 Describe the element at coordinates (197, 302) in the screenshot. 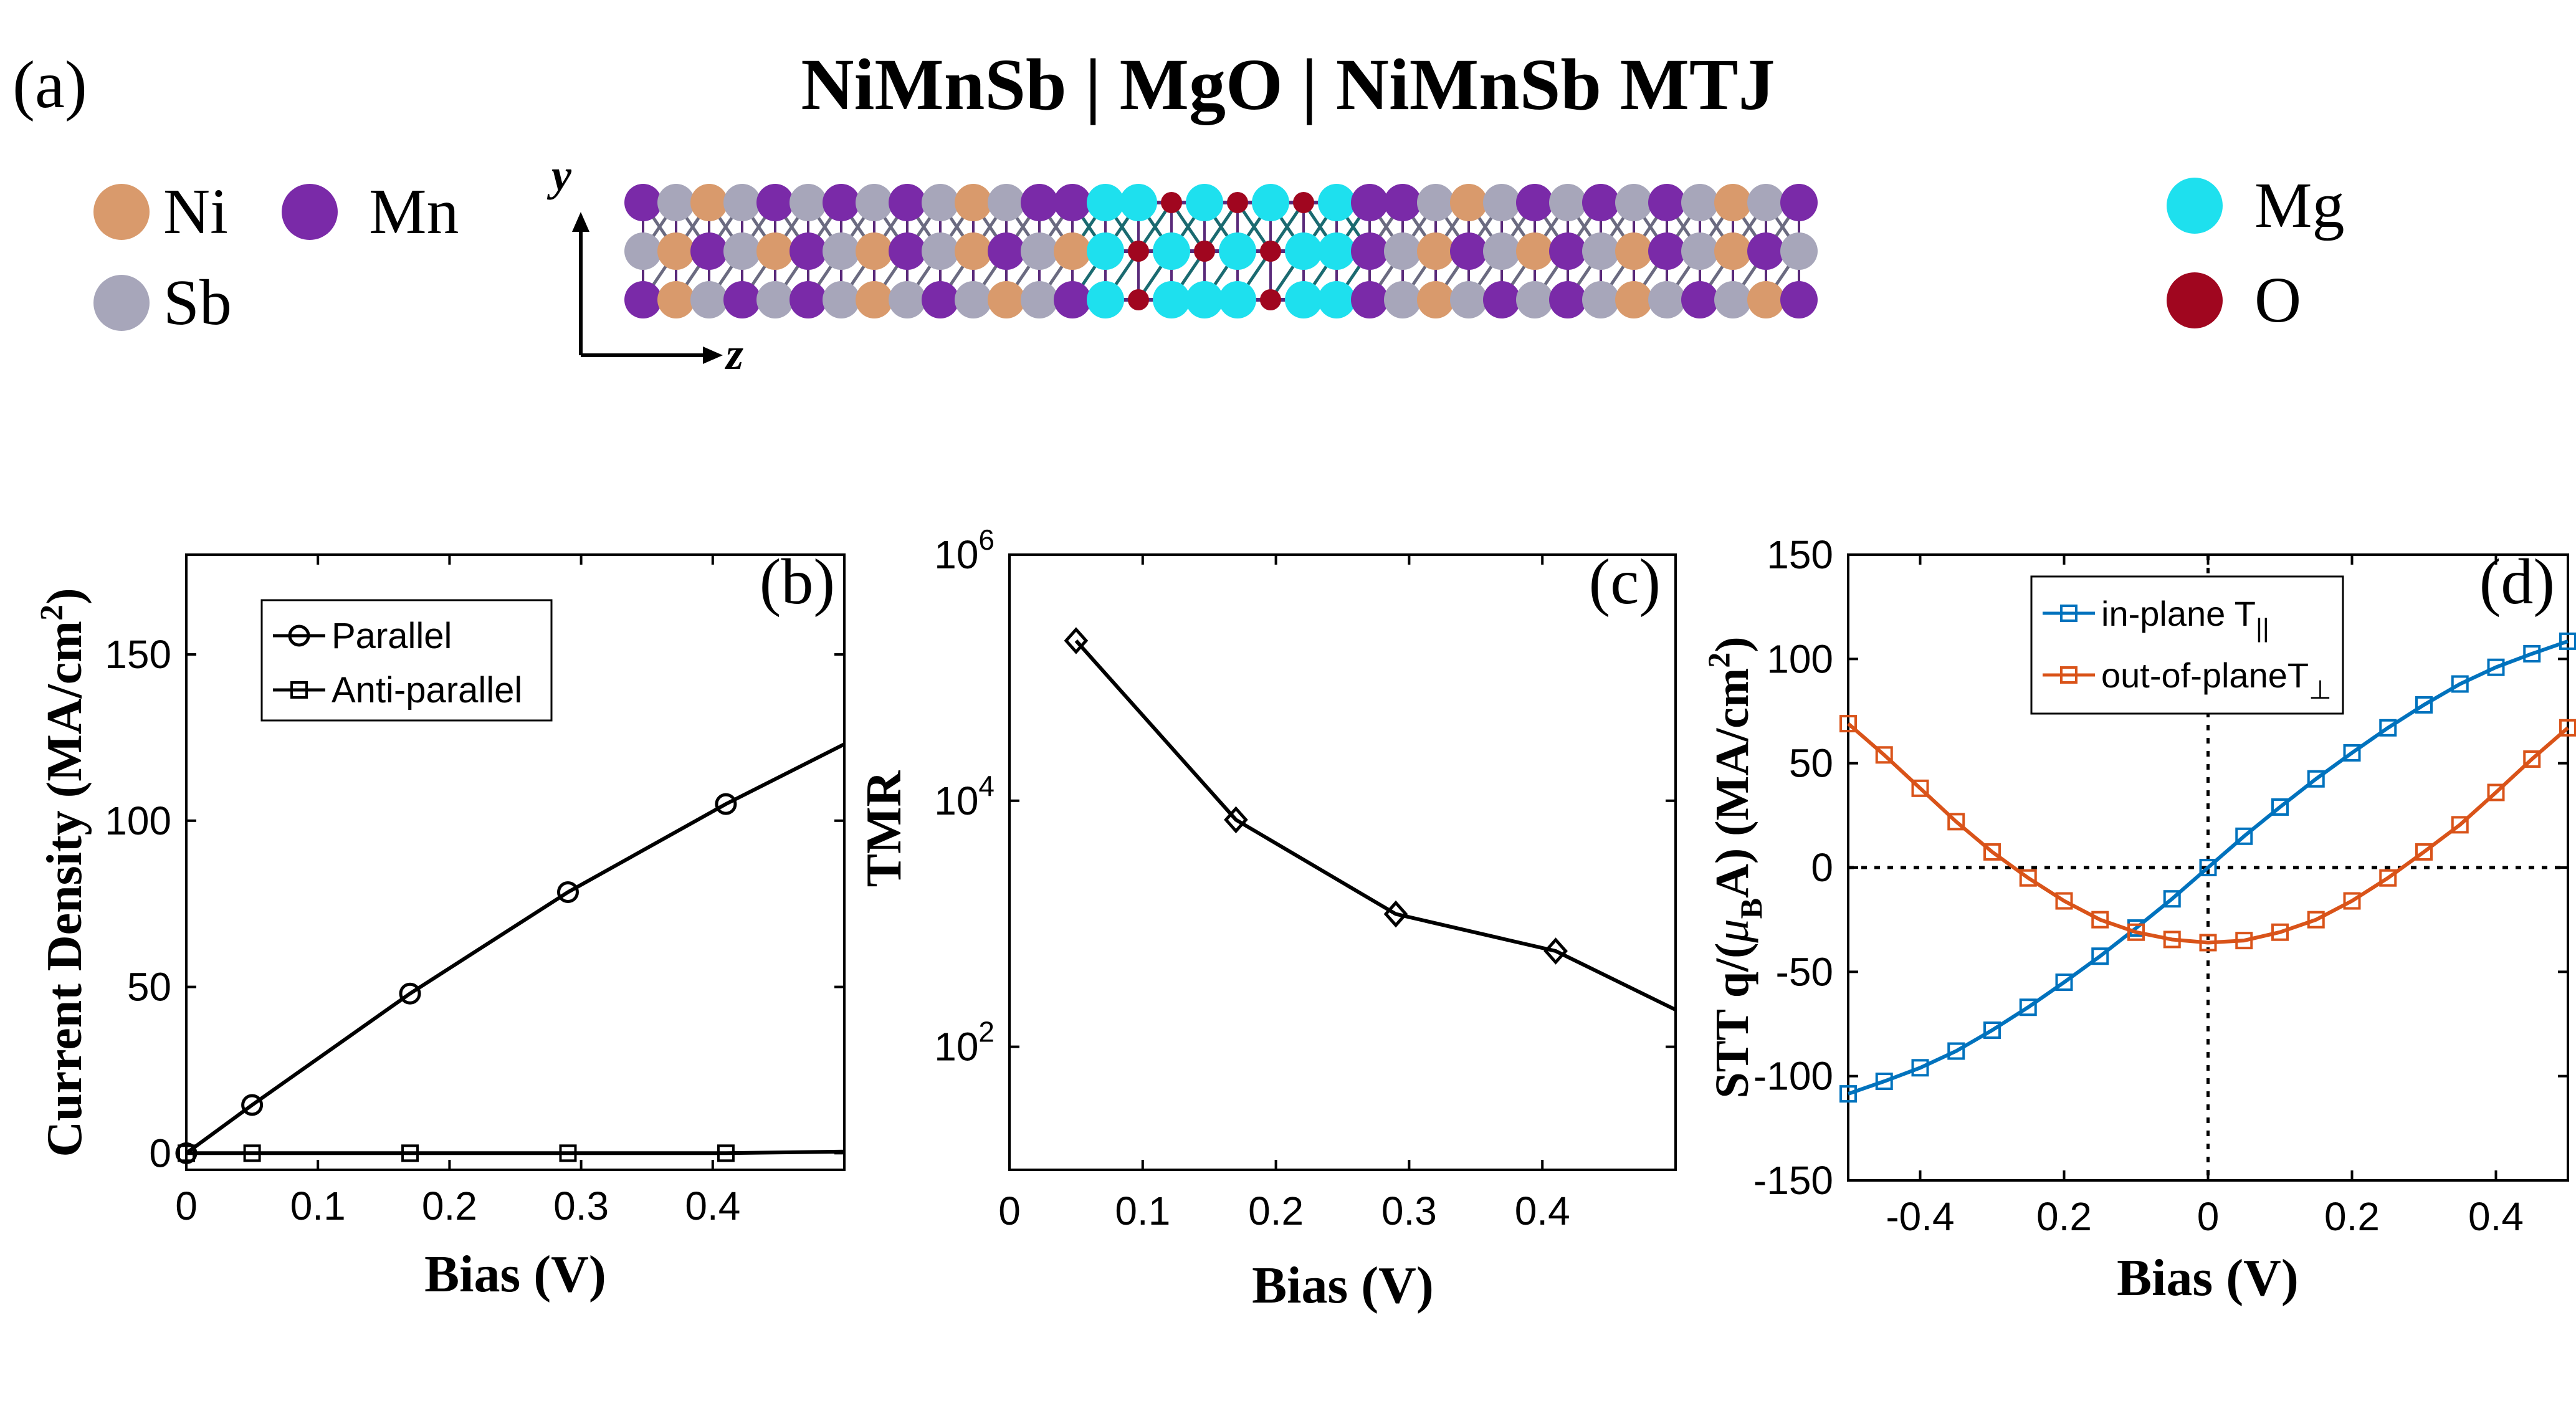

I see `legend-label-sb: Sb` at that location.